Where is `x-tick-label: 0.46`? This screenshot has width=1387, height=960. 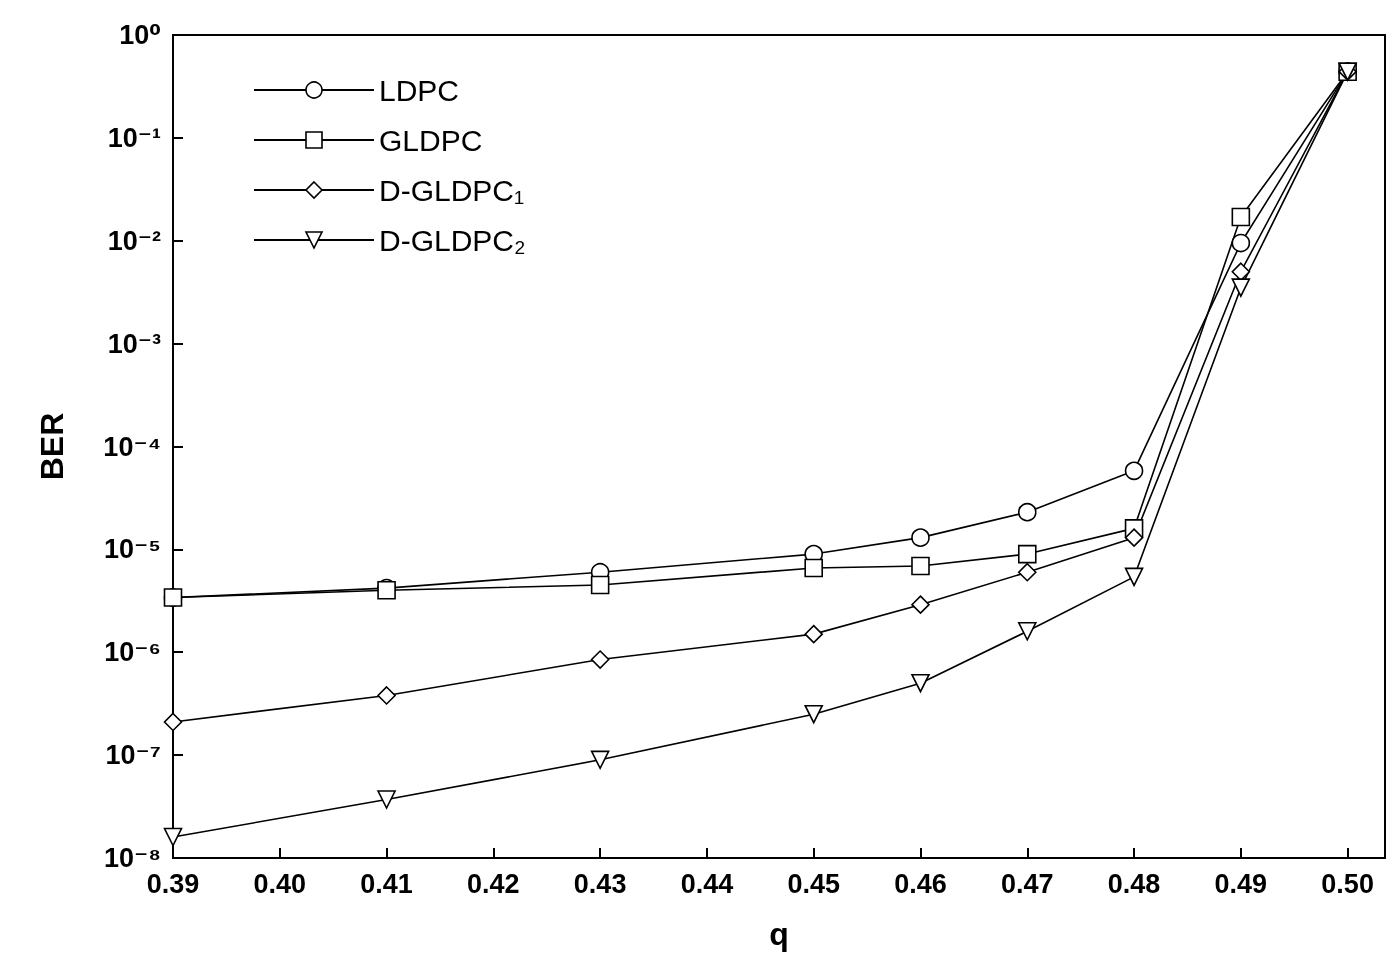
x-tick-label: 0.46 is located at coordinates (920, 883).